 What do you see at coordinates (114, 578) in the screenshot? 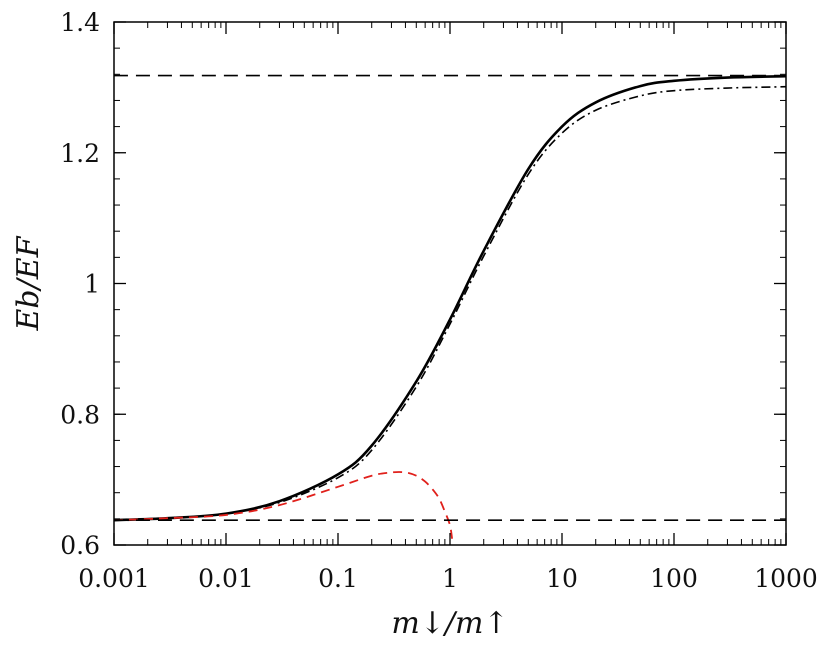
I see `x-tick-label: 0.001` at bounding box center [114, 578].